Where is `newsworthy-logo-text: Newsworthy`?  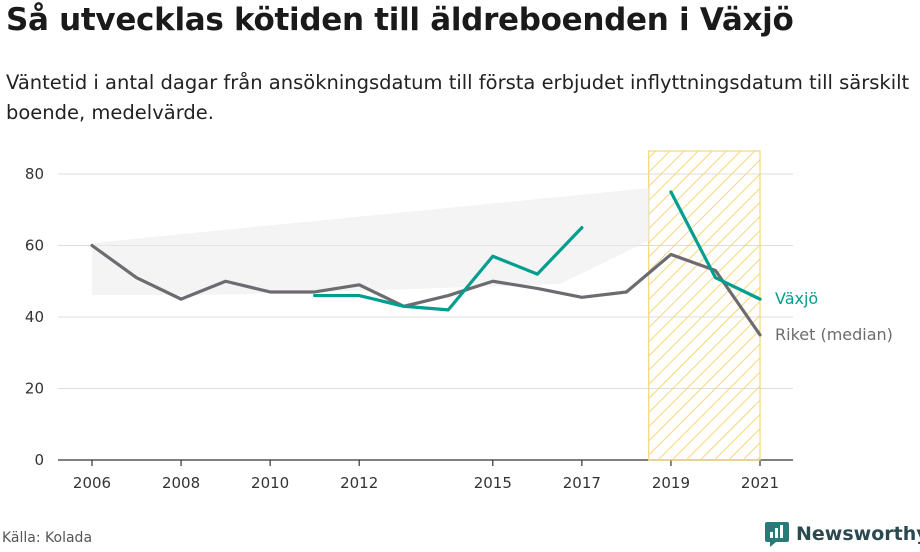
newsworthy-logo-text: Newsworthy is located at coordinates (858, 534).